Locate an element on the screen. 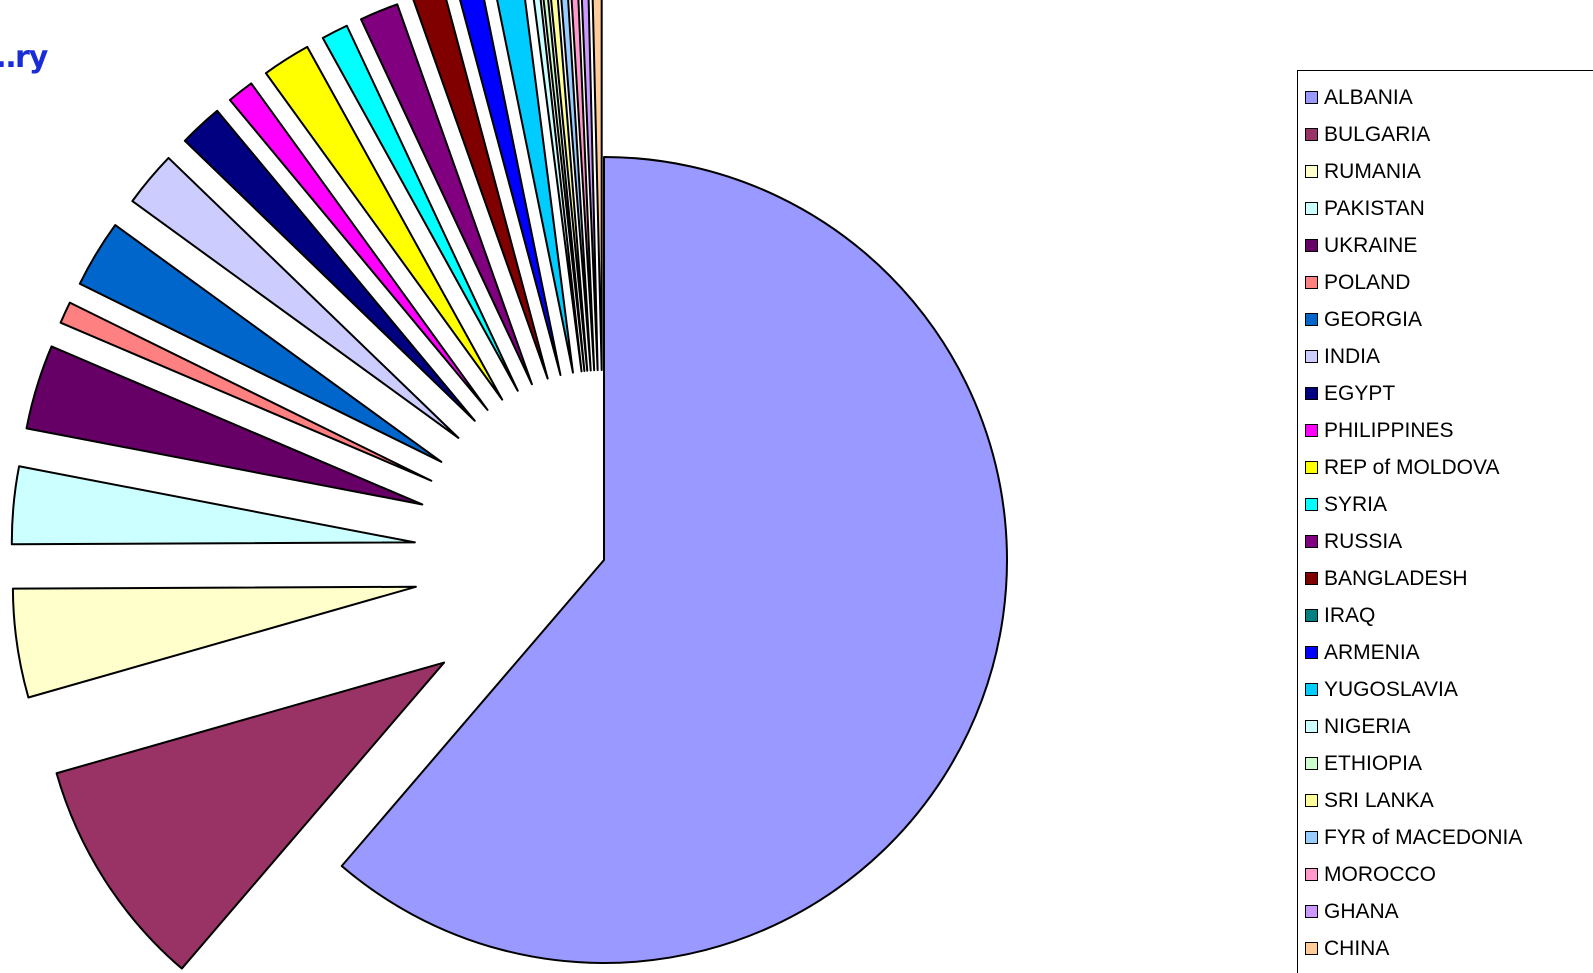 This screenshot has width=1593, height=973. pie-slice-morocco is located at coordinates (583, 186).